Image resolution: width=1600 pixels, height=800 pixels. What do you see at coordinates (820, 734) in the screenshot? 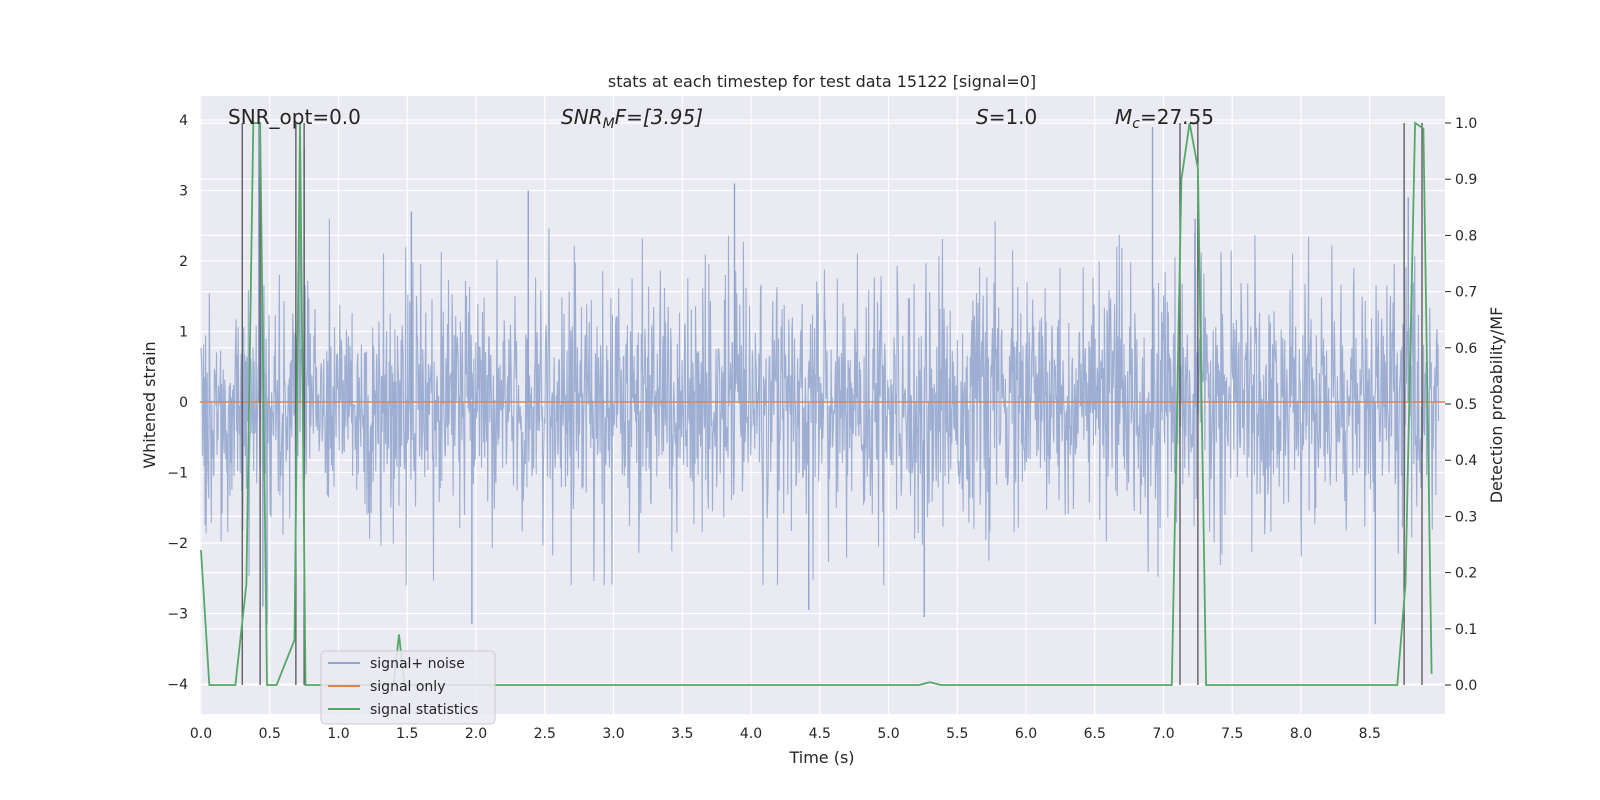
I see `x-tick-label: 4.5` at bounding box center [820, 734].